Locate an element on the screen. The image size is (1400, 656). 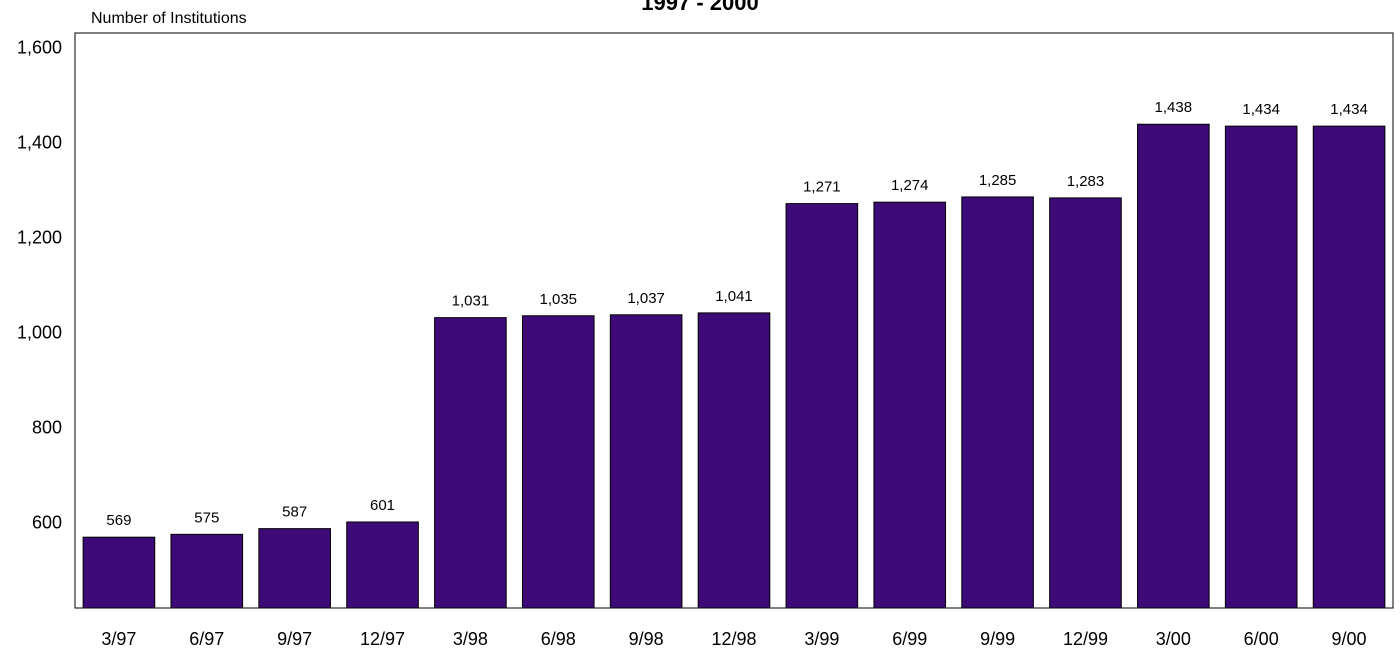
data-label: 1,031 is located at coordinates (471, 301).